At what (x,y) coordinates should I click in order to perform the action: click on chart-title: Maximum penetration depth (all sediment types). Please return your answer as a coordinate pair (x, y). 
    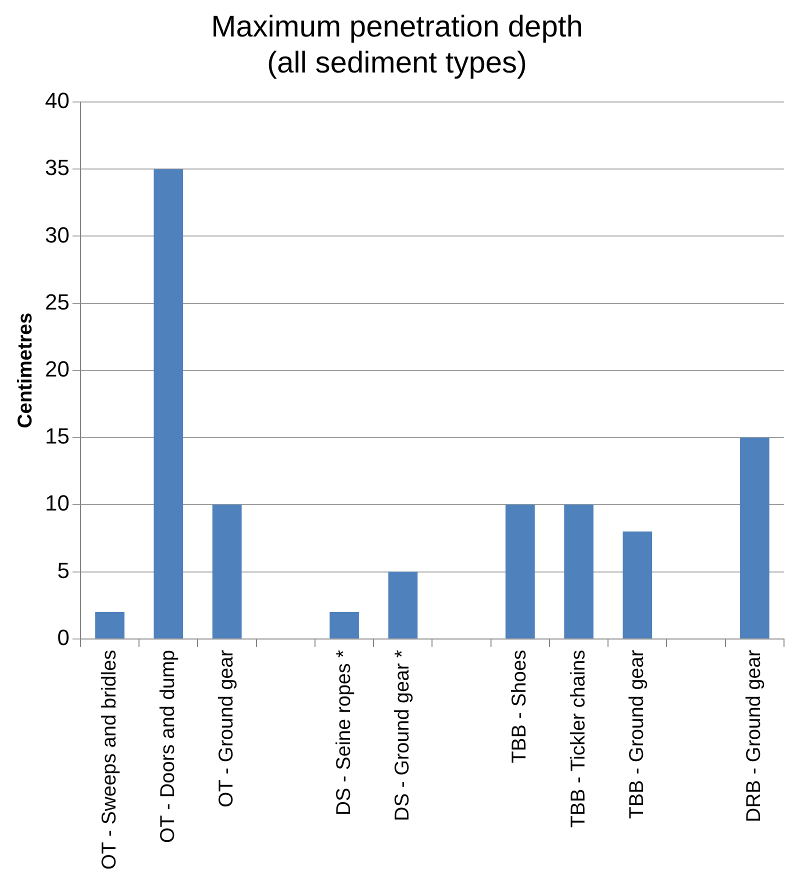
    Looking at the image, I should click on (397, 45).